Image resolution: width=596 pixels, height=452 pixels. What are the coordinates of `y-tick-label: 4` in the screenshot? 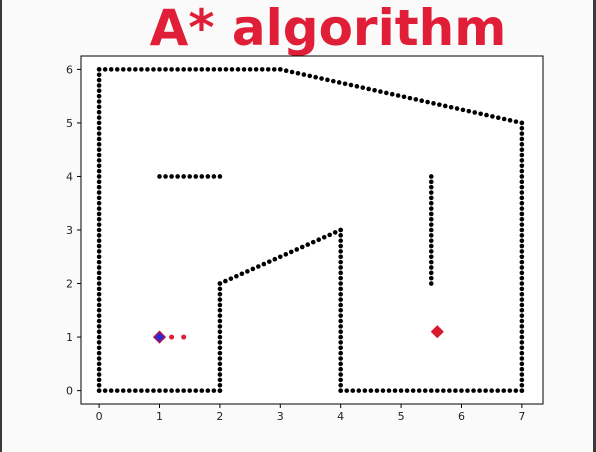 It's located at (69, 176).